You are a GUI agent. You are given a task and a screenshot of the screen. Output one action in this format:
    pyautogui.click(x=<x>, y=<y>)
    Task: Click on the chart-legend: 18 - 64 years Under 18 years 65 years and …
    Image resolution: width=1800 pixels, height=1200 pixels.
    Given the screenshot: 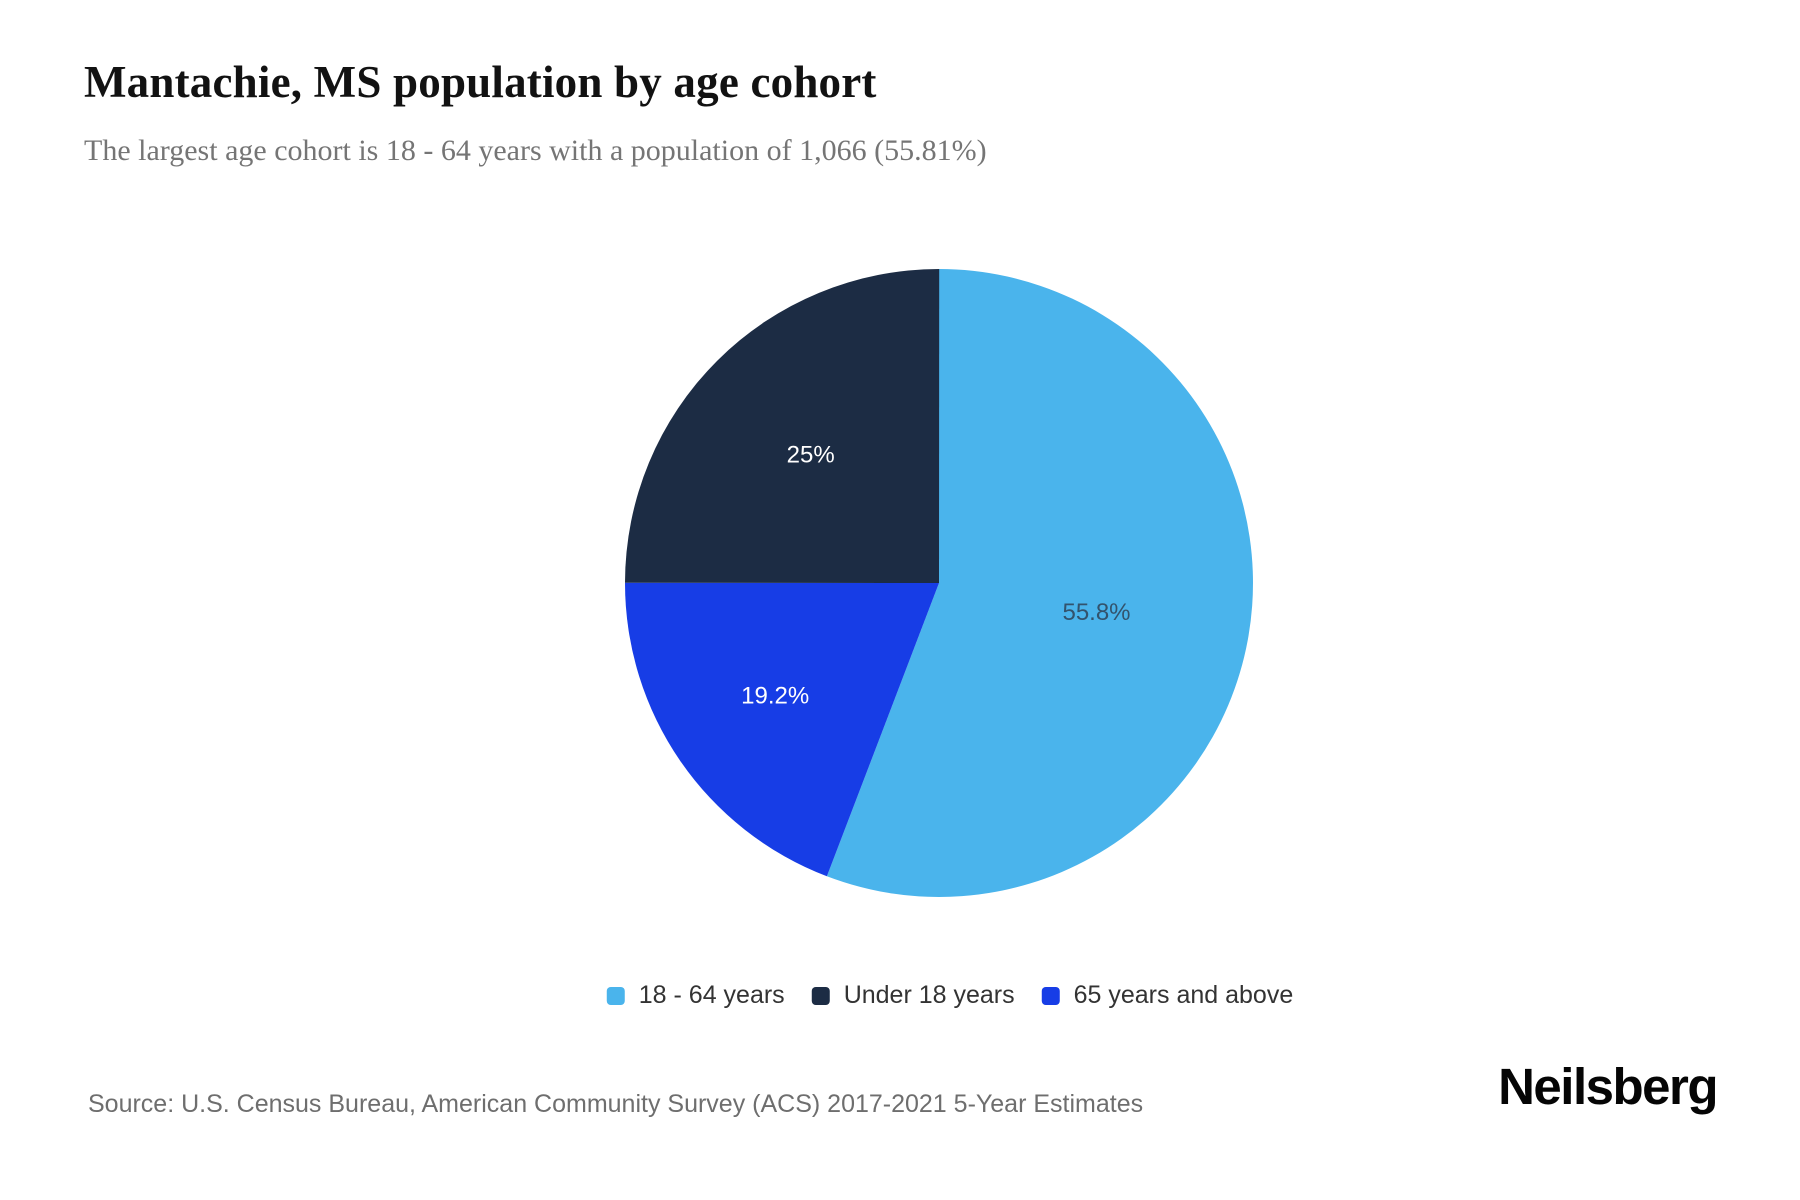 What is the action you would take?
    pyautogui.click(x=950, y=995)
    